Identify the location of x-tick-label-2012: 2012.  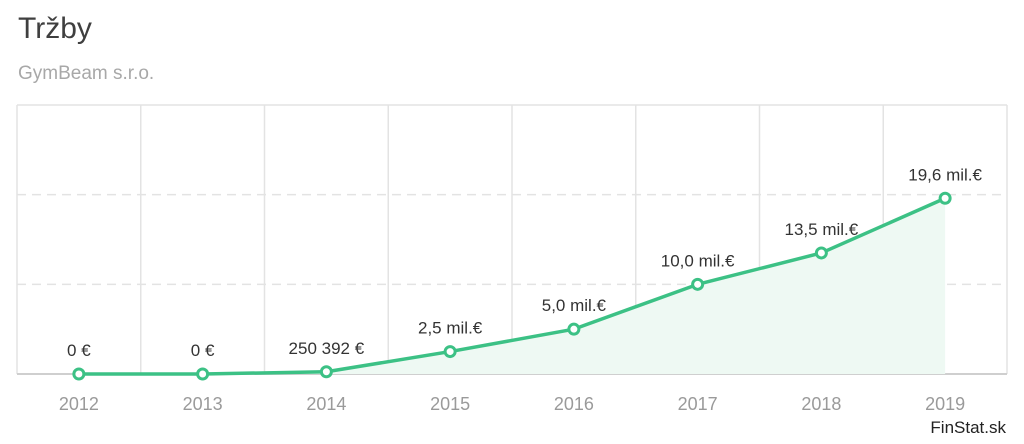
(79, 404).